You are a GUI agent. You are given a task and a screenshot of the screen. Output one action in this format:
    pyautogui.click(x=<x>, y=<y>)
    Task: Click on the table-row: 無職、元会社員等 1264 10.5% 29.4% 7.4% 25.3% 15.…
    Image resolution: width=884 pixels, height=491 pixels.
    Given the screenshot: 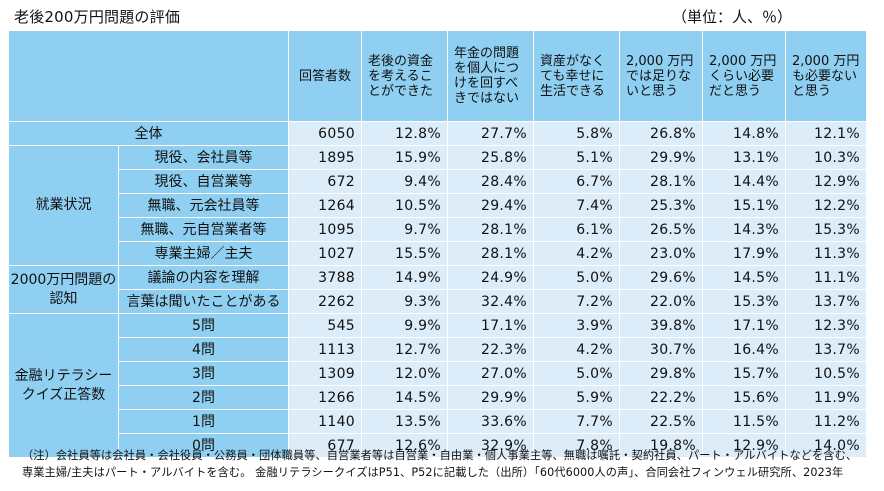 What is the action you would take?
    pyautogui.click(x=438, y=205)
    